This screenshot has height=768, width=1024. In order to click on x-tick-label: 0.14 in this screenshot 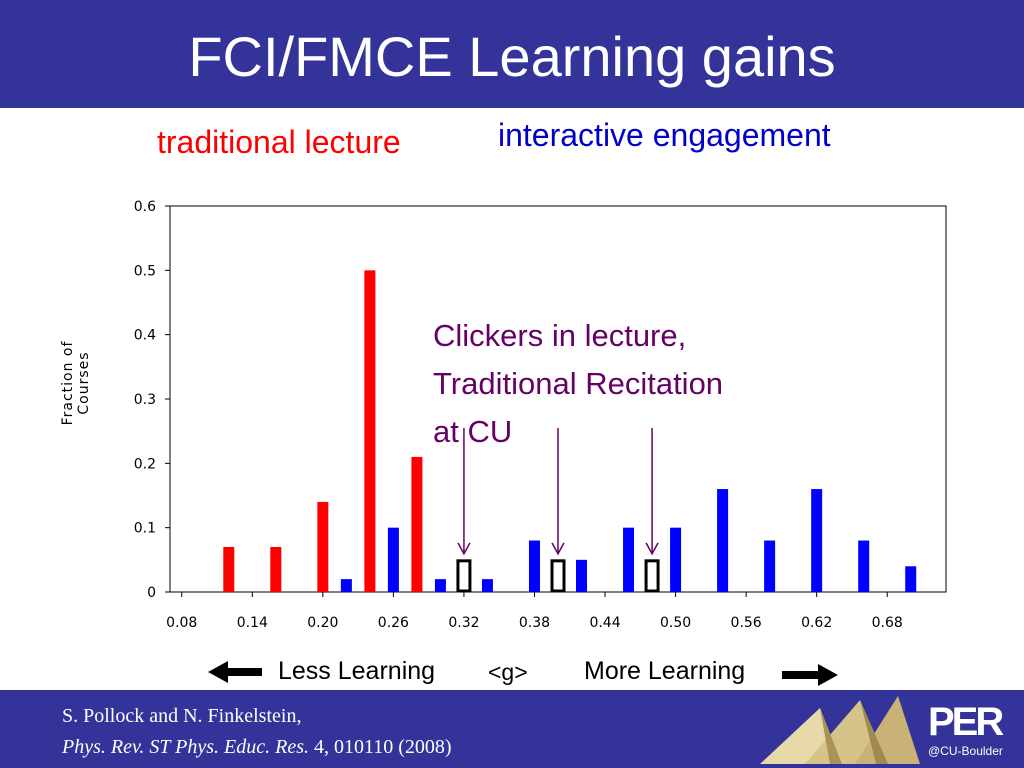, I will do `click(252, 623)`.